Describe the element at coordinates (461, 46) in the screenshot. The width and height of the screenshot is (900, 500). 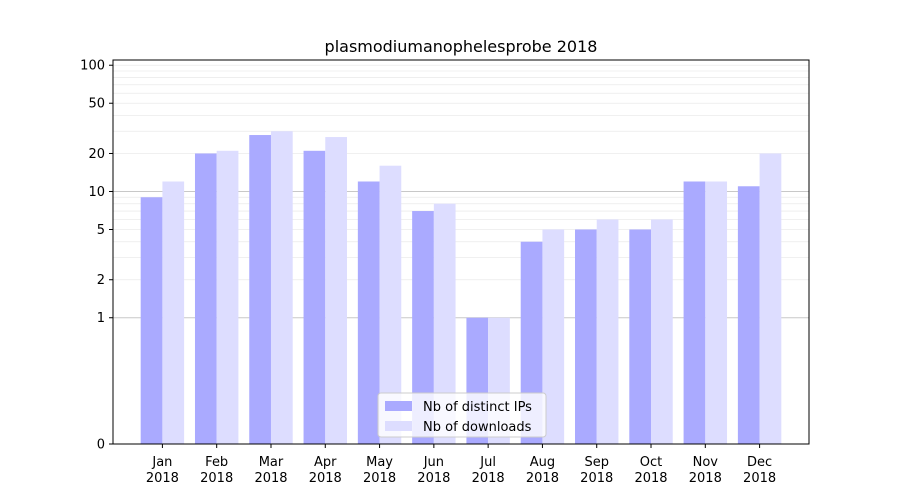
I see `chart-title: plasmodiumanophelesprobe 2018` at that location.